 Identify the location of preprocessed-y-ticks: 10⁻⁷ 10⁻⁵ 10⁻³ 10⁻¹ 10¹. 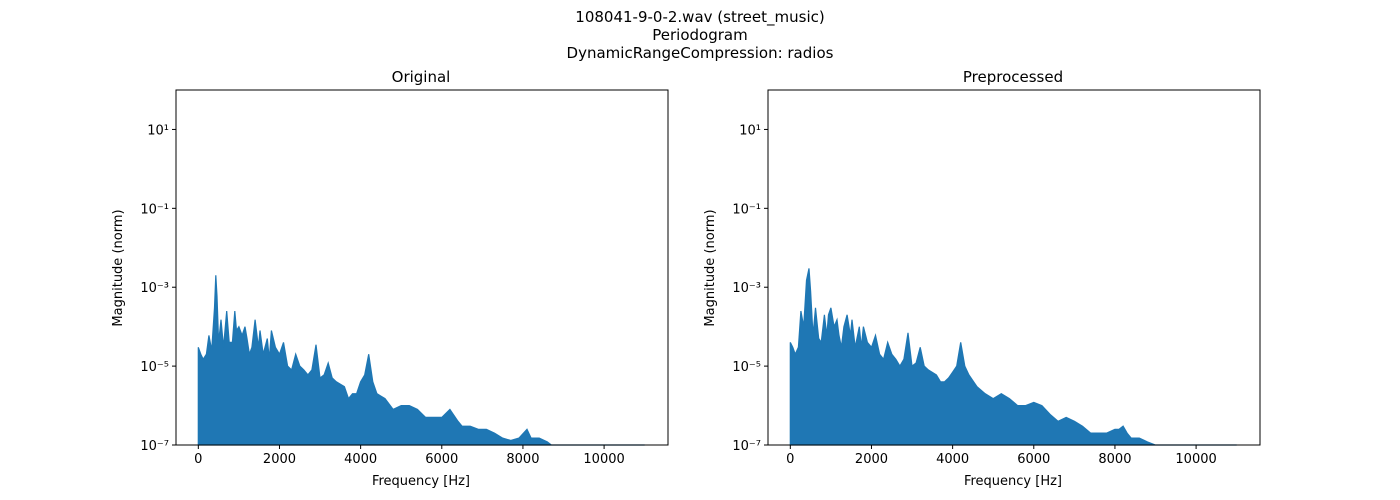
(750, 288).